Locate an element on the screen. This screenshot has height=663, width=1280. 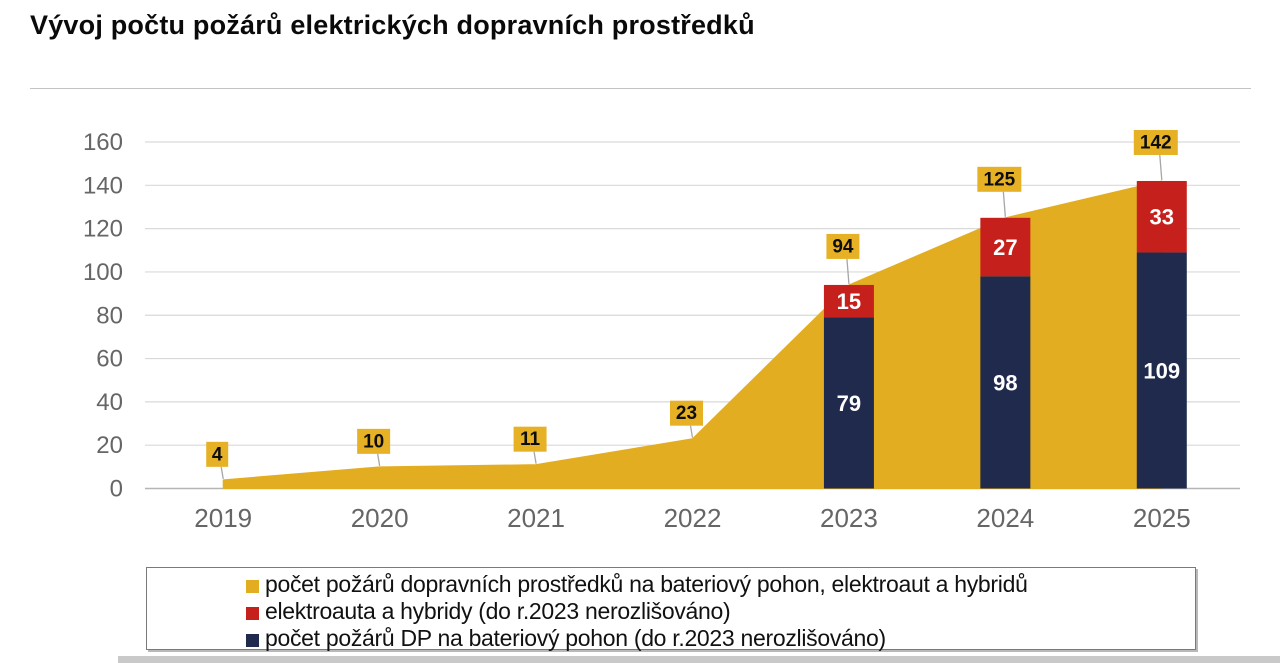
point-label-value: 11 is located at coordinates (530, 439).